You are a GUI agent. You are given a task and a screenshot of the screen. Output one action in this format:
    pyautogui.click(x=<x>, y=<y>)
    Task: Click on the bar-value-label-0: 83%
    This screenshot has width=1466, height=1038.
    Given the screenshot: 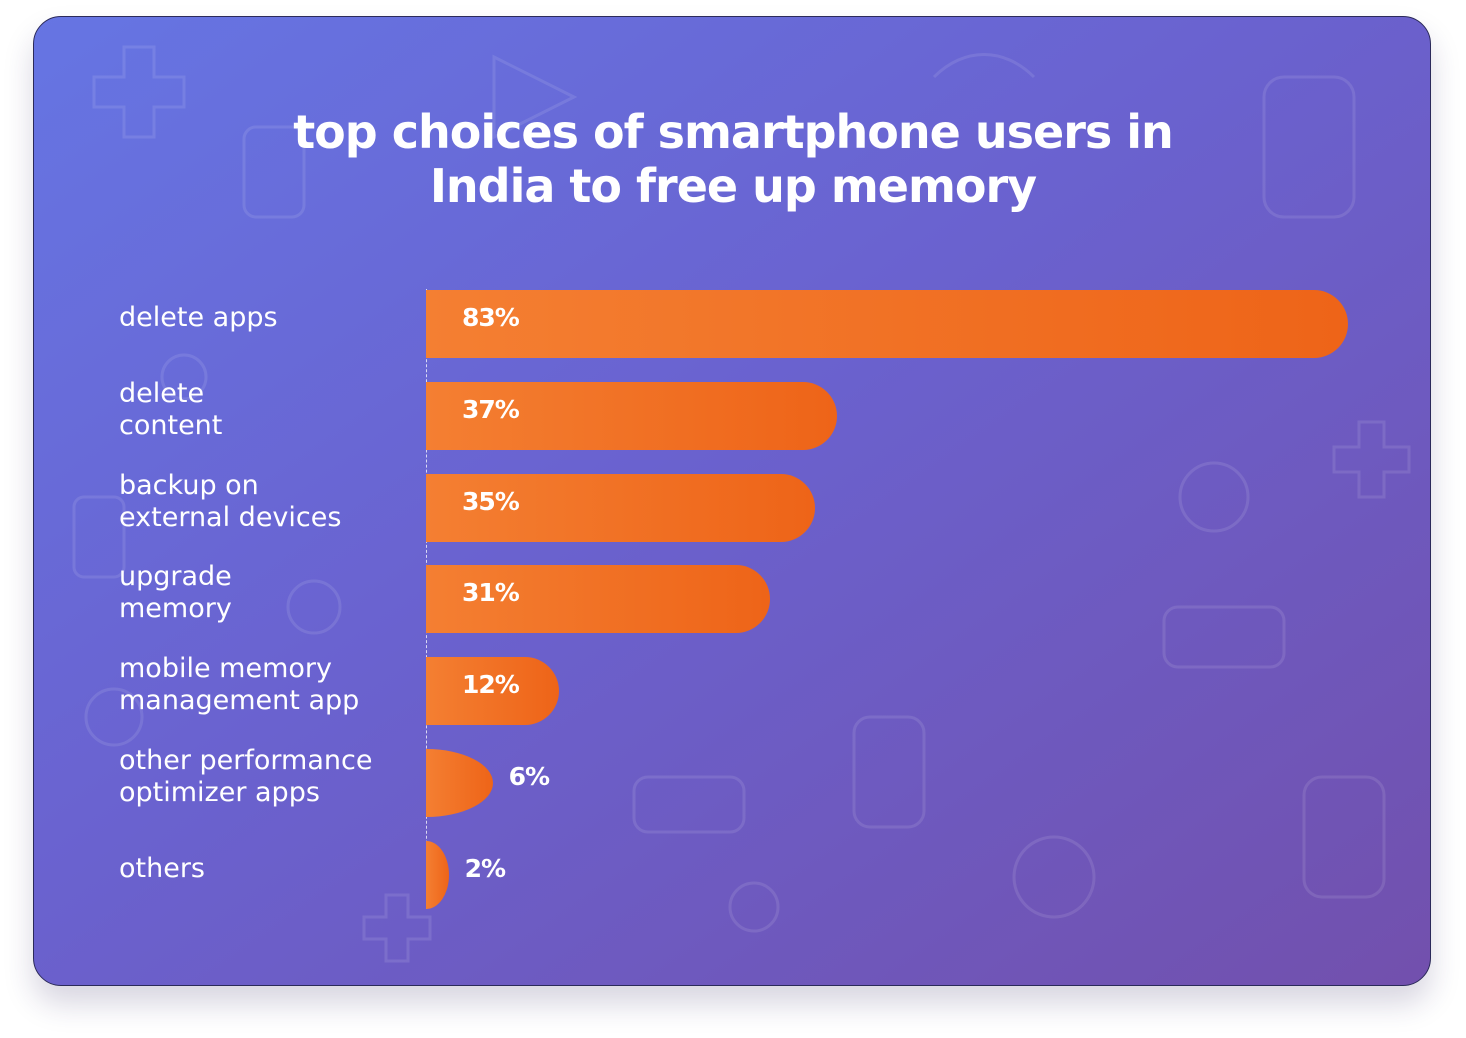 What is the action you would take?
    pyautogui.click(x=491, y=317)
    